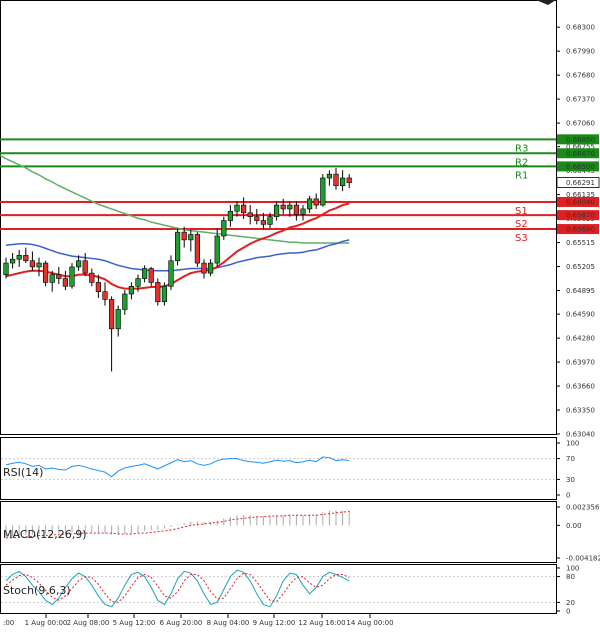 The width and height of the screenshot is (600, 633). What do you see at coordinates (572, 444) in the screenshot?
I see `rsi-tick-label: 100` at bounding box center [572, 444].